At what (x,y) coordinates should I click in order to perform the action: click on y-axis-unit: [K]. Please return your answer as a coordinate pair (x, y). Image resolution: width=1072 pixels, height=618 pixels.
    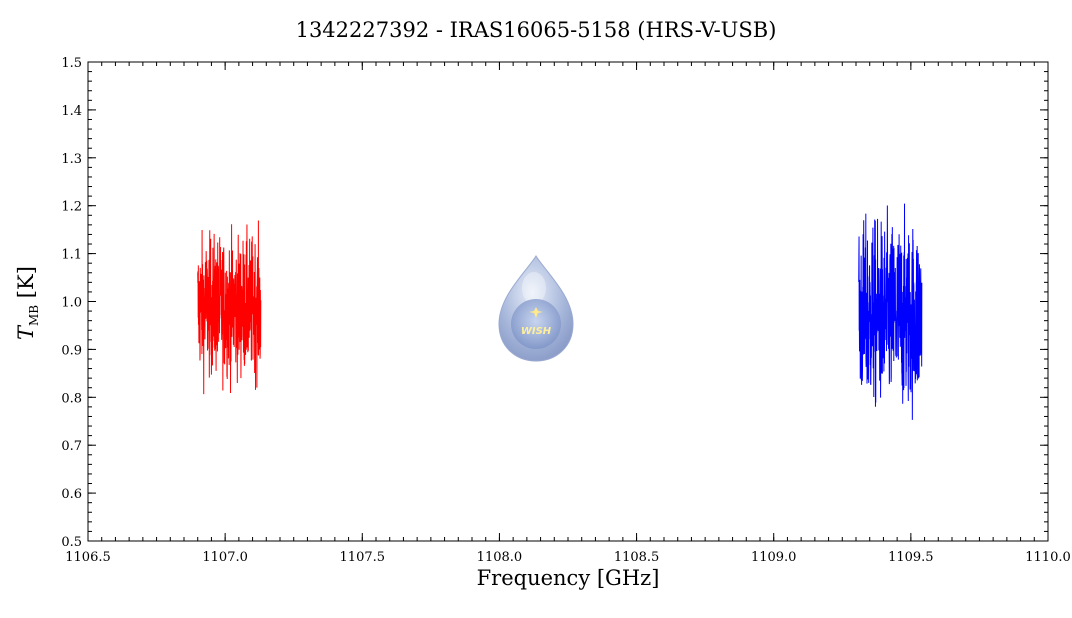
    Looking at the image, I should click on (26, 282).